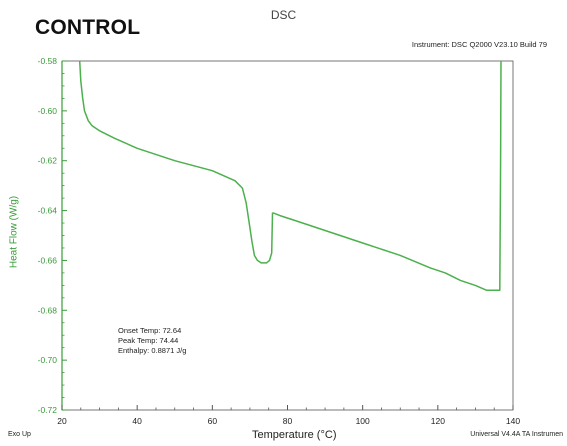 The height and width of the screenshot is (446, 567). Describe the element at coordinates (19, 434) in the screenshot. I see `exo-up-label: Exo Up` at that location.